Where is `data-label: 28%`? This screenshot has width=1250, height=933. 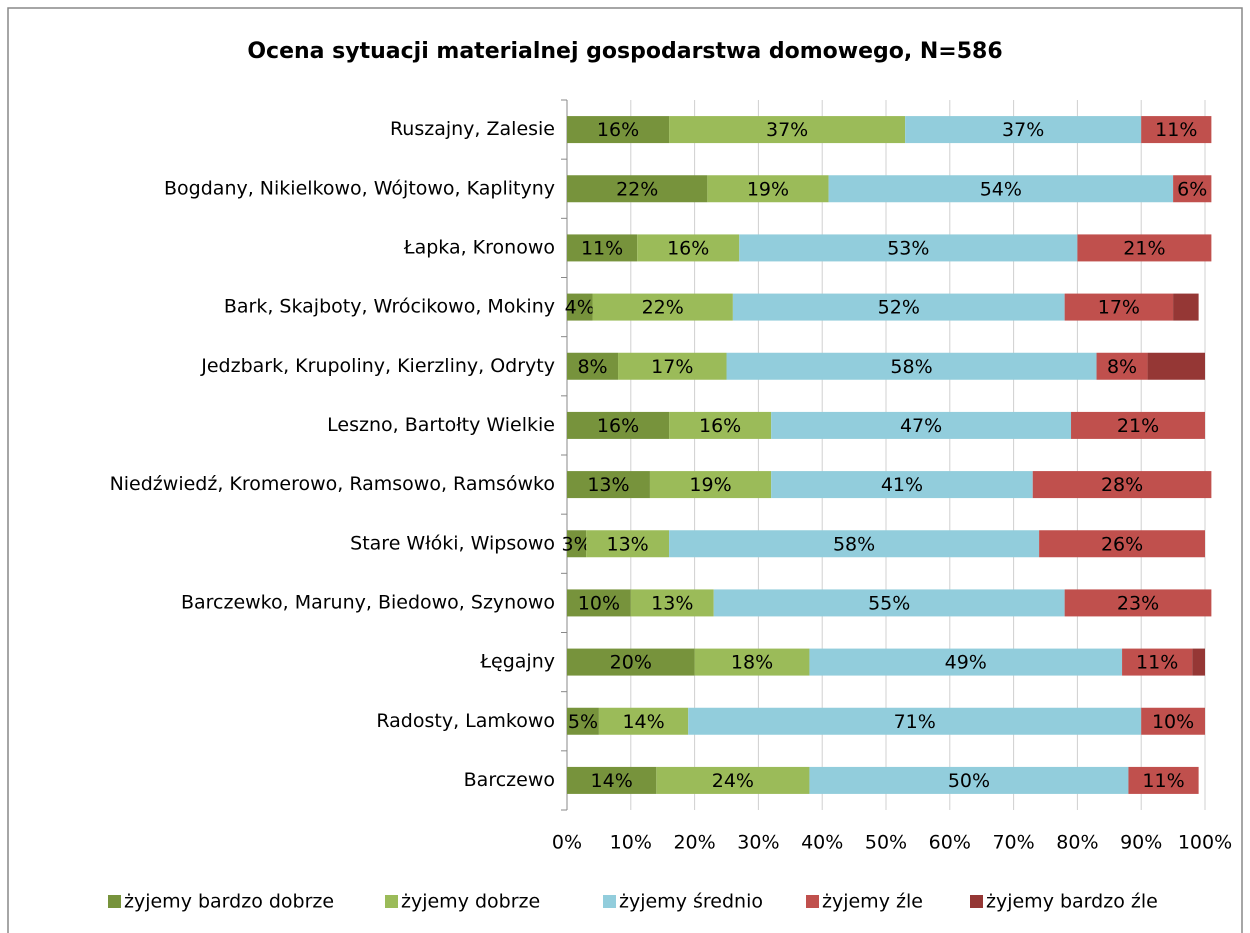
data-label: 28% is located at coordinates (1122, 485).